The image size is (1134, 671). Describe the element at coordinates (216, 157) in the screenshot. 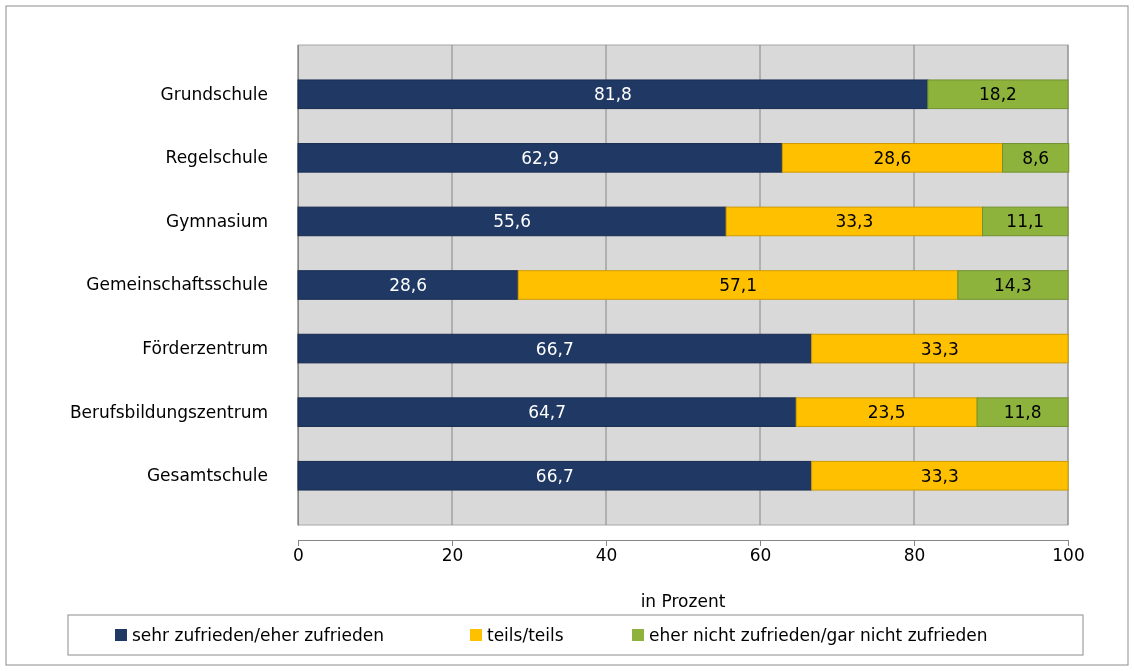

I see `y-tick-label: Regelschule` at that location.